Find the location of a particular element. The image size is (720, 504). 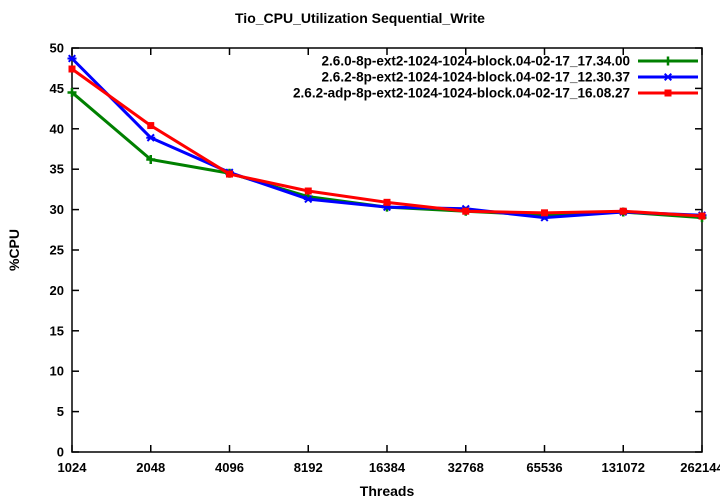

x-tick-label: 4096 is located at coordinates (229, 467).